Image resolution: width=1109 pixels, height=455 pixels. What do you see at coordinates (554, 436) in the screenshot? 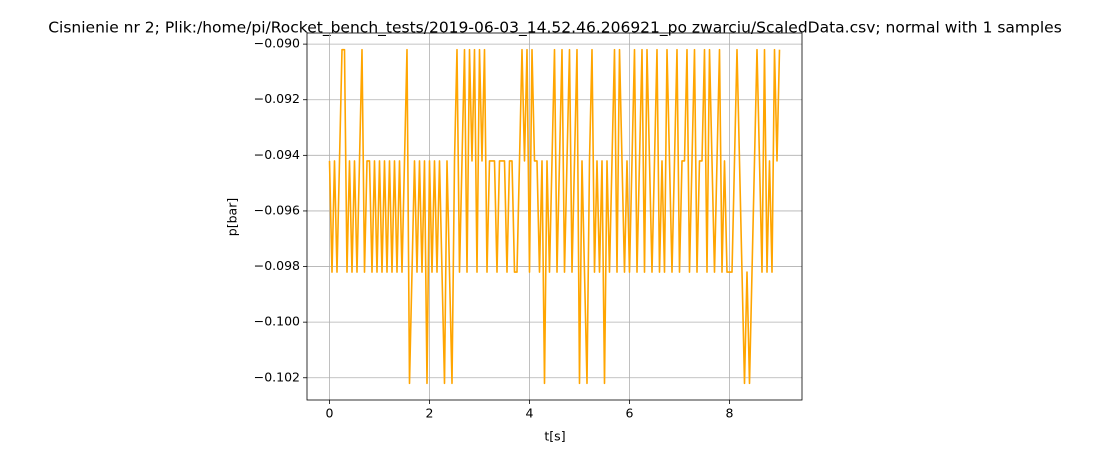
I see `x-axis-label: t[s]` at bounding box center [554, 436].